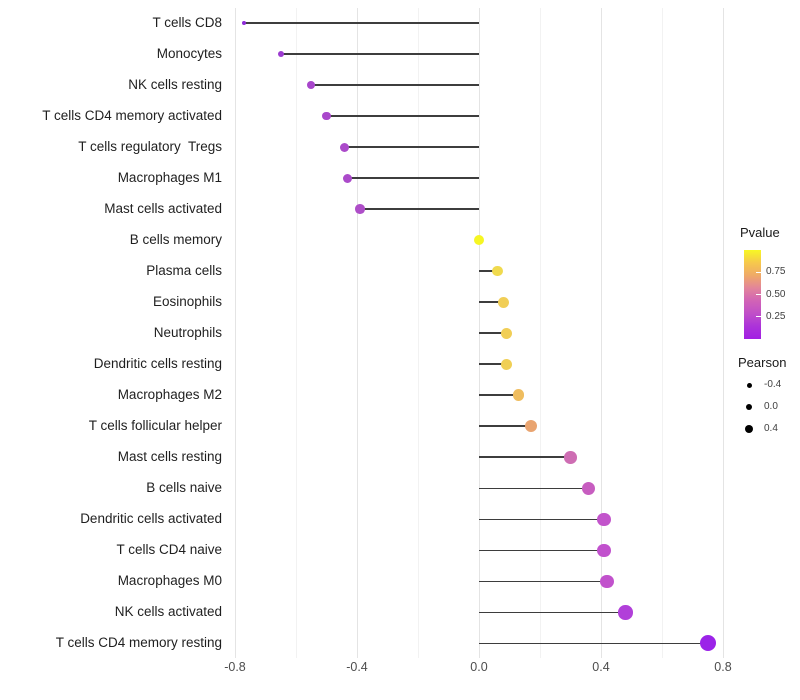 This screenshot has height=700, width=800. What do you see at coordinates (169, 457) in the screenshot?
I see `y-axis-label: Mast cells resting` at bounding box center [169, 457].